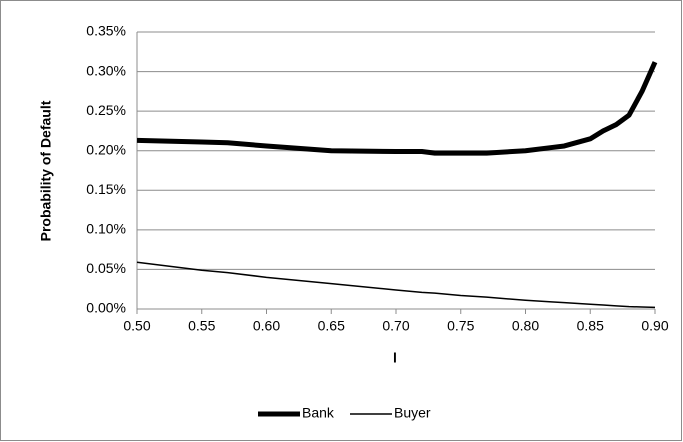 The width and height of the screenshot is (683, 442). What do you see at coordinates (525, 326) in the screenshot?
I see `x-tick-label: 0.80` at bounding box center [525, 326].